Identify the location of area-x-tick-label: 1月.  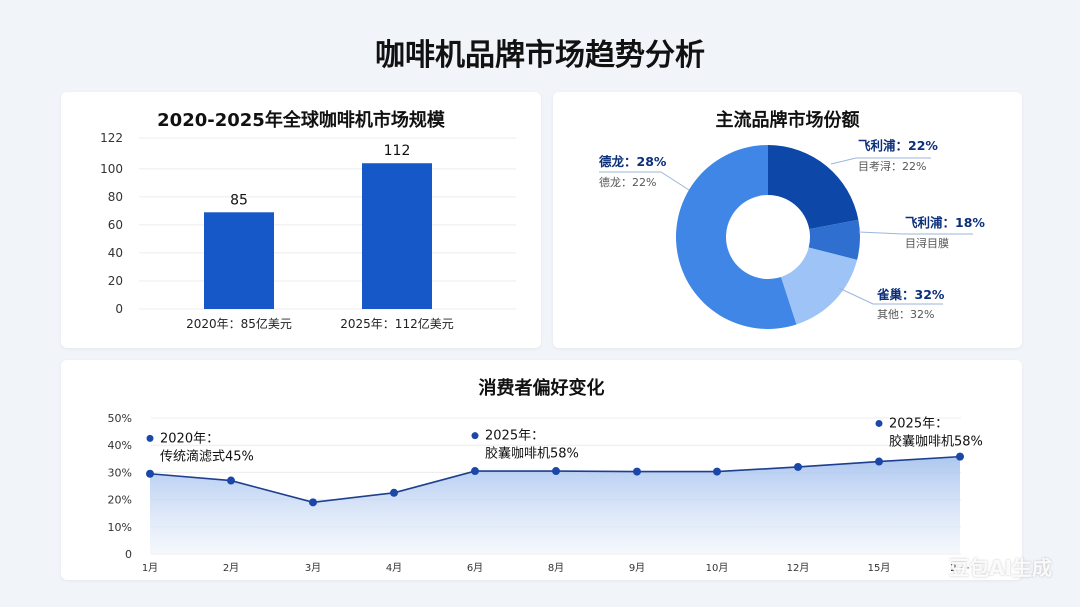
(150, 568).